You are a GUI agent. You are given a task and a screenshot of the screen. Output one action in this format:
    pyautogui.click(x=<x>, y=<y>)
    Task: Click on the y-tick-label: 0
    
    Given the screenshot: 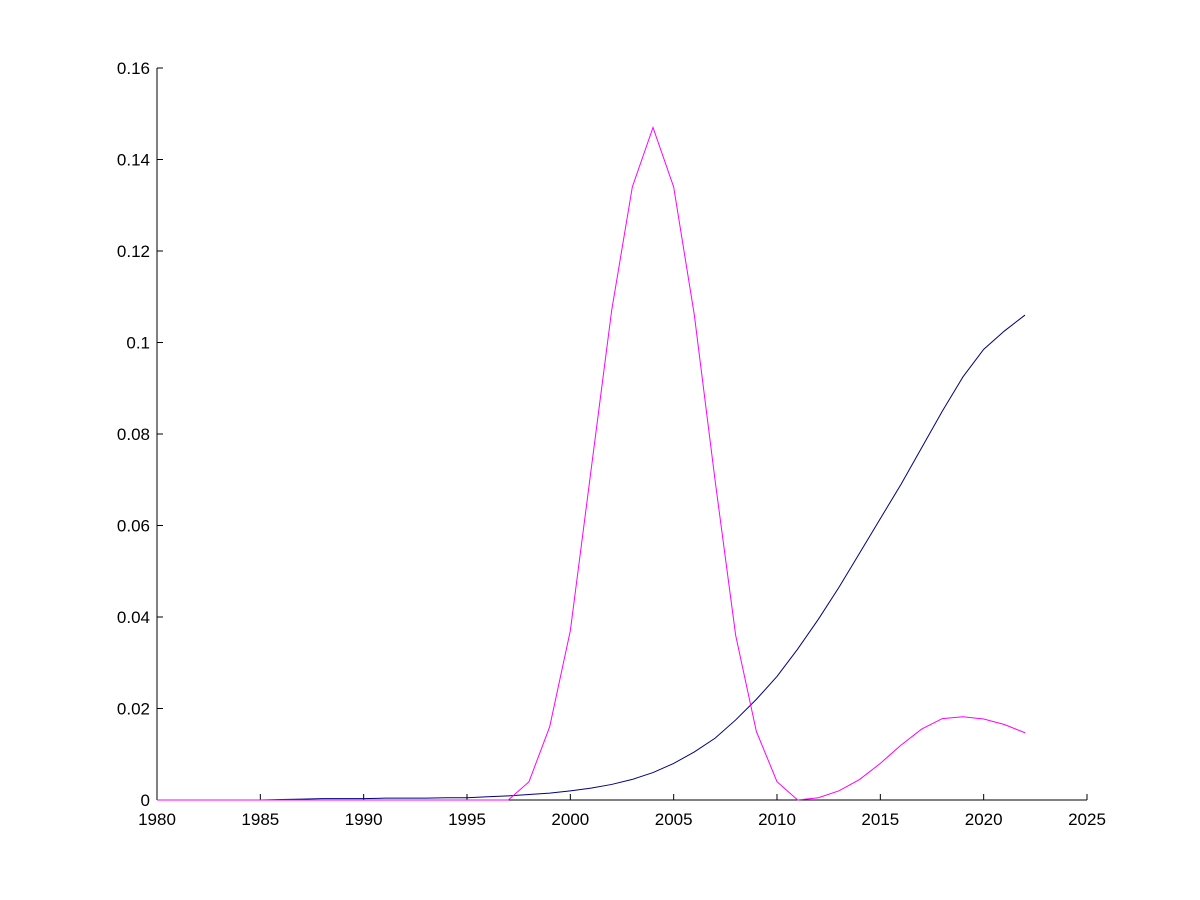 What is the action you would take?
    pyautogui.click(x=145, y=800)
    